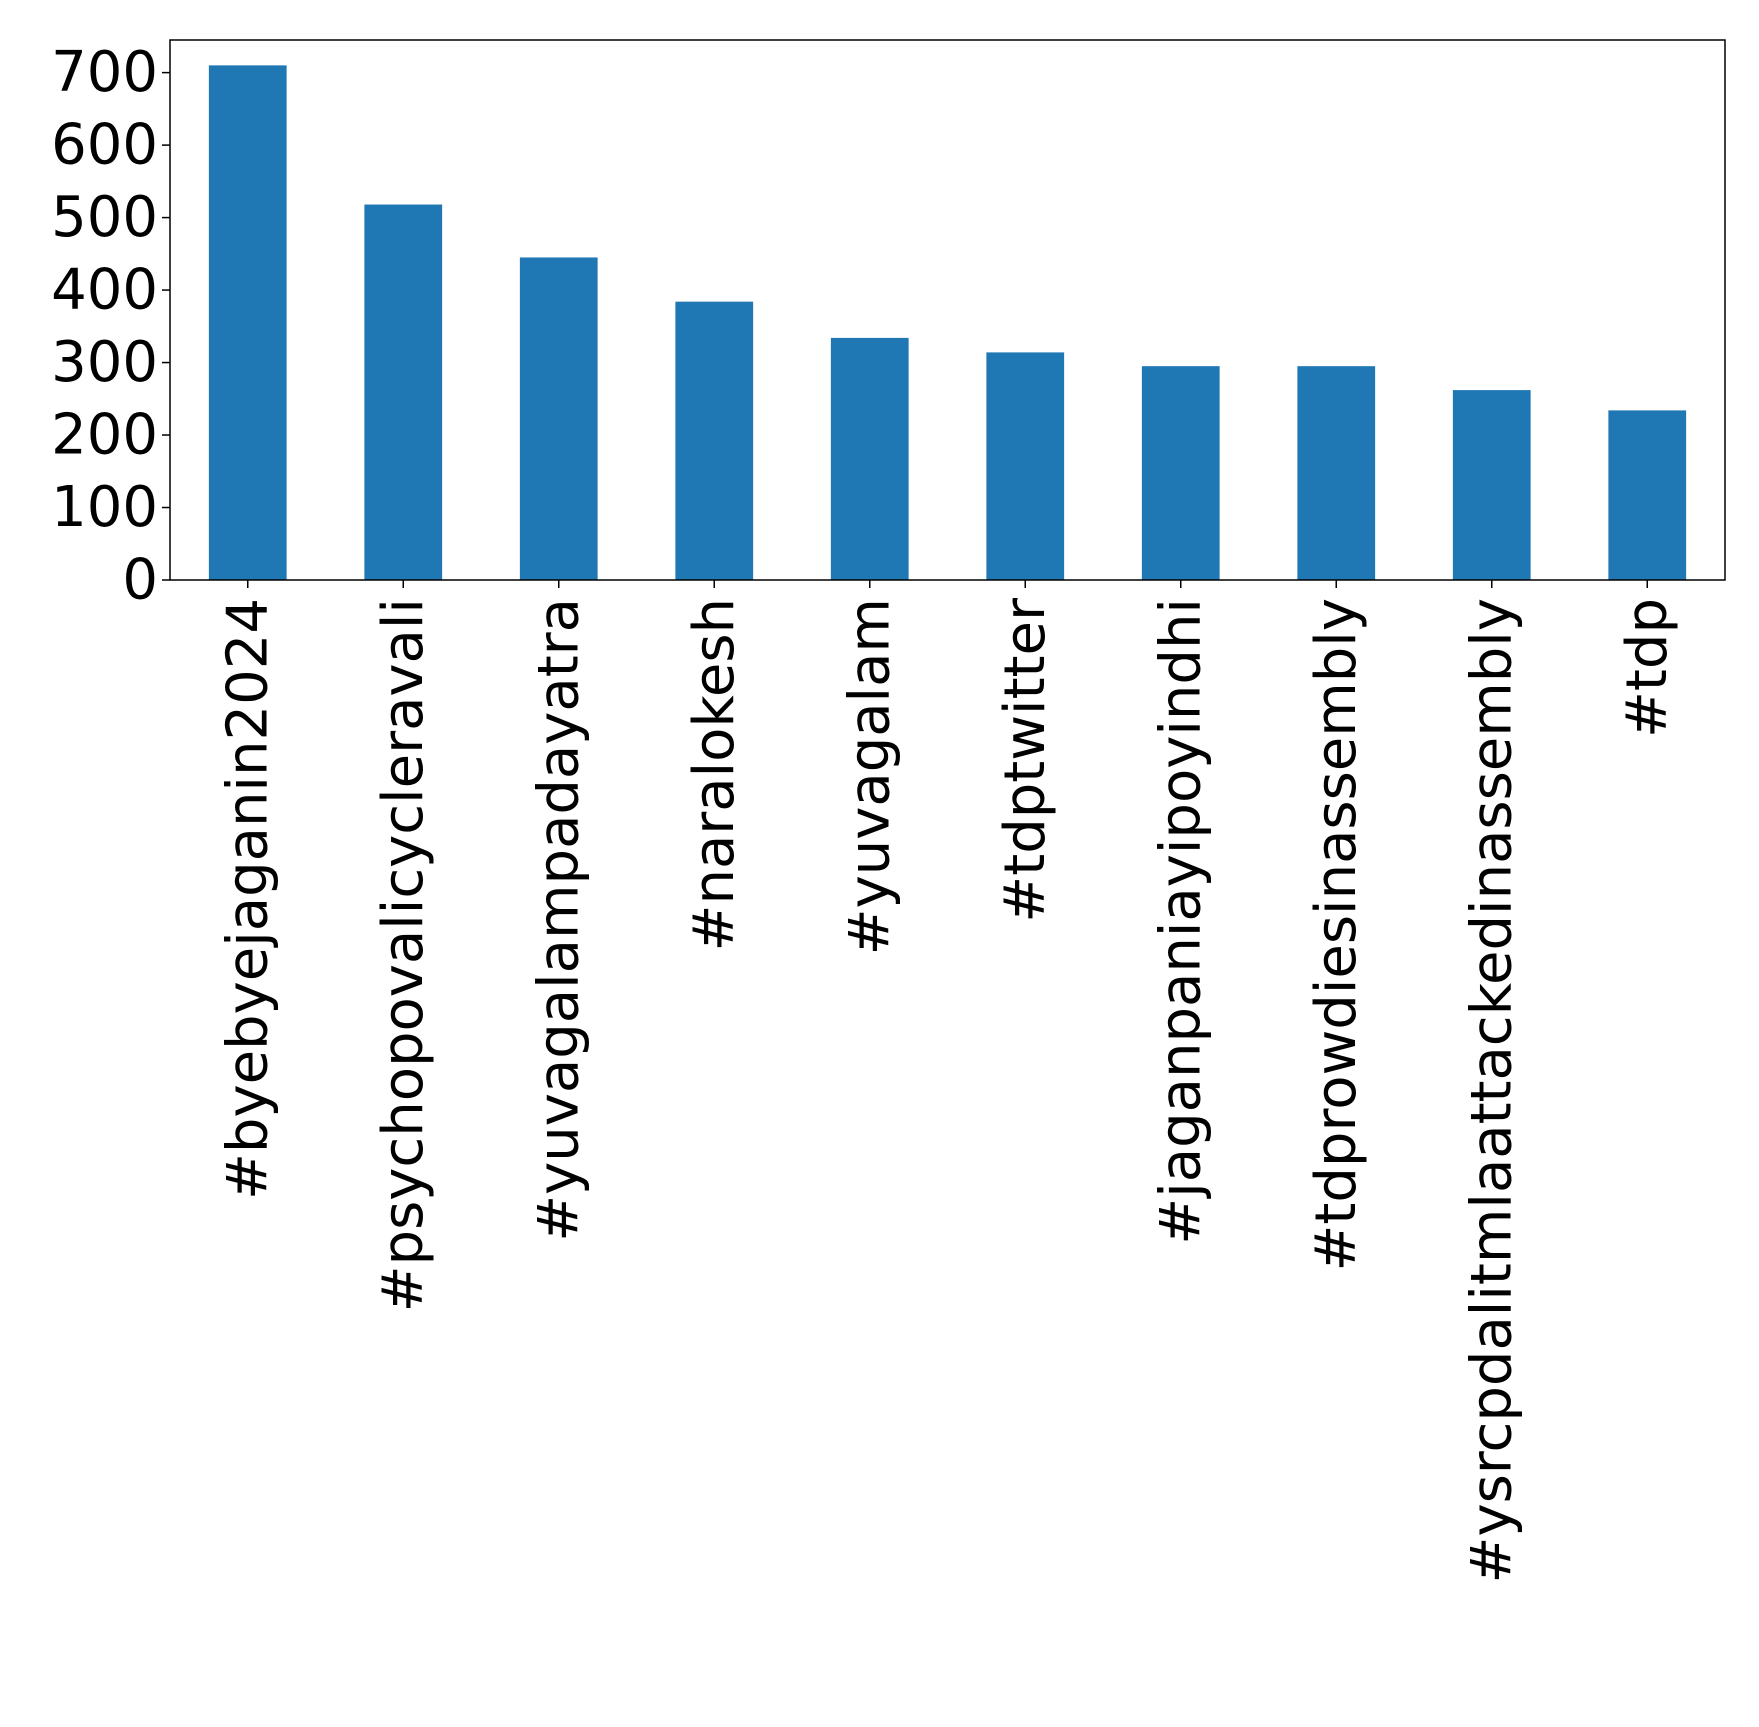 The height and width of the screenshot is (1727, 1759). Describe the element at coordinates (1647, 668) in the screenshot. I see `x-tick-label: #tdp` at that location.